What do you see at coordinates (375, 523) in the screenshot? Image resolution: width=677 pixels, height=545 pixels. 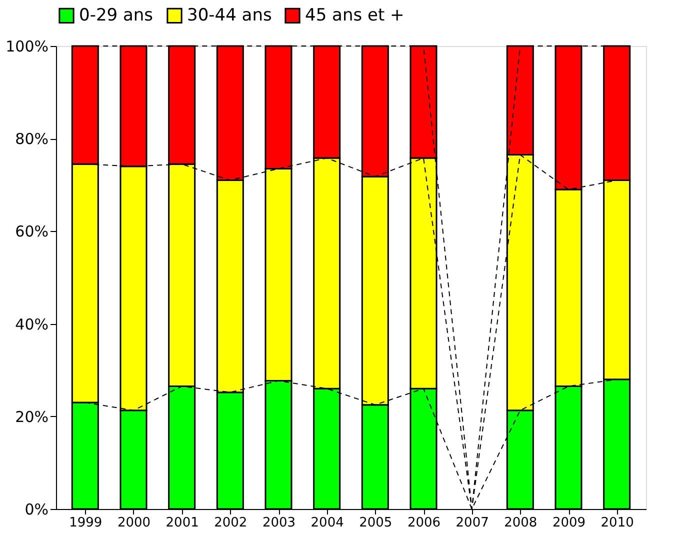 I see `x-tick-label: 2005` at bounding box center [375, 523].